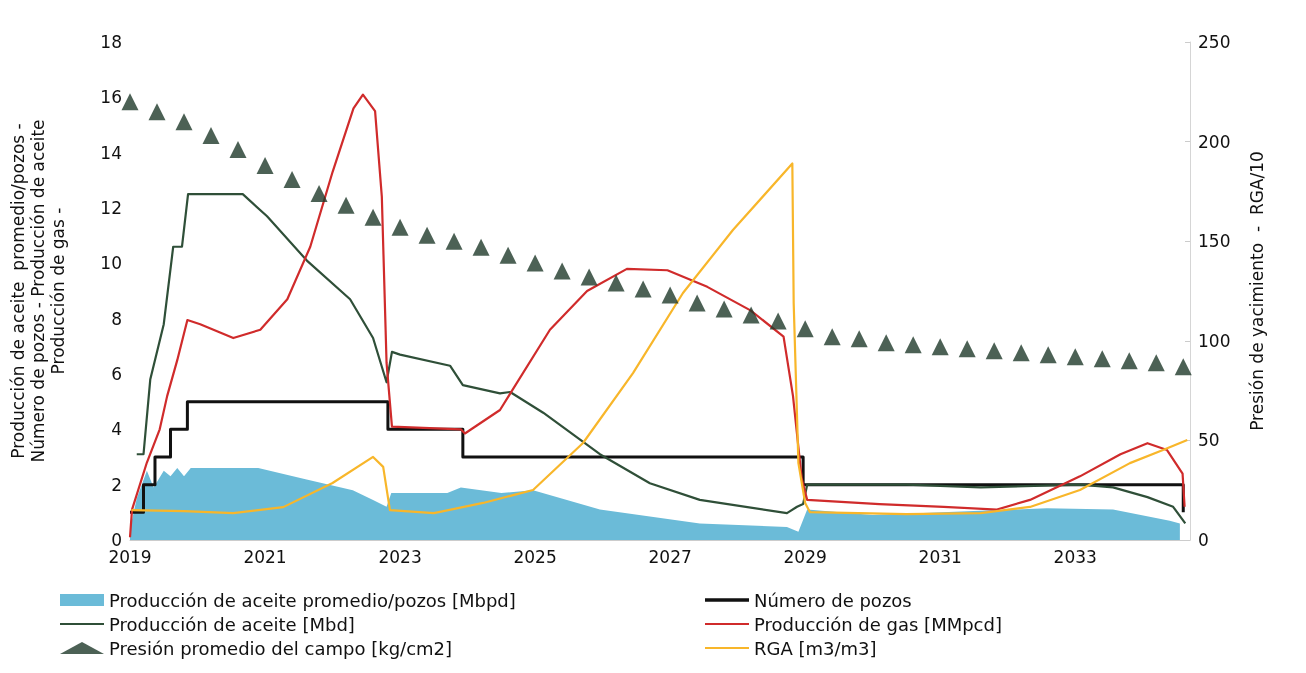 The image size is (1306, 673). Describe the element at coordinates (111, 152) in the screenshot. I see `y-tick-label: 14` at that location.